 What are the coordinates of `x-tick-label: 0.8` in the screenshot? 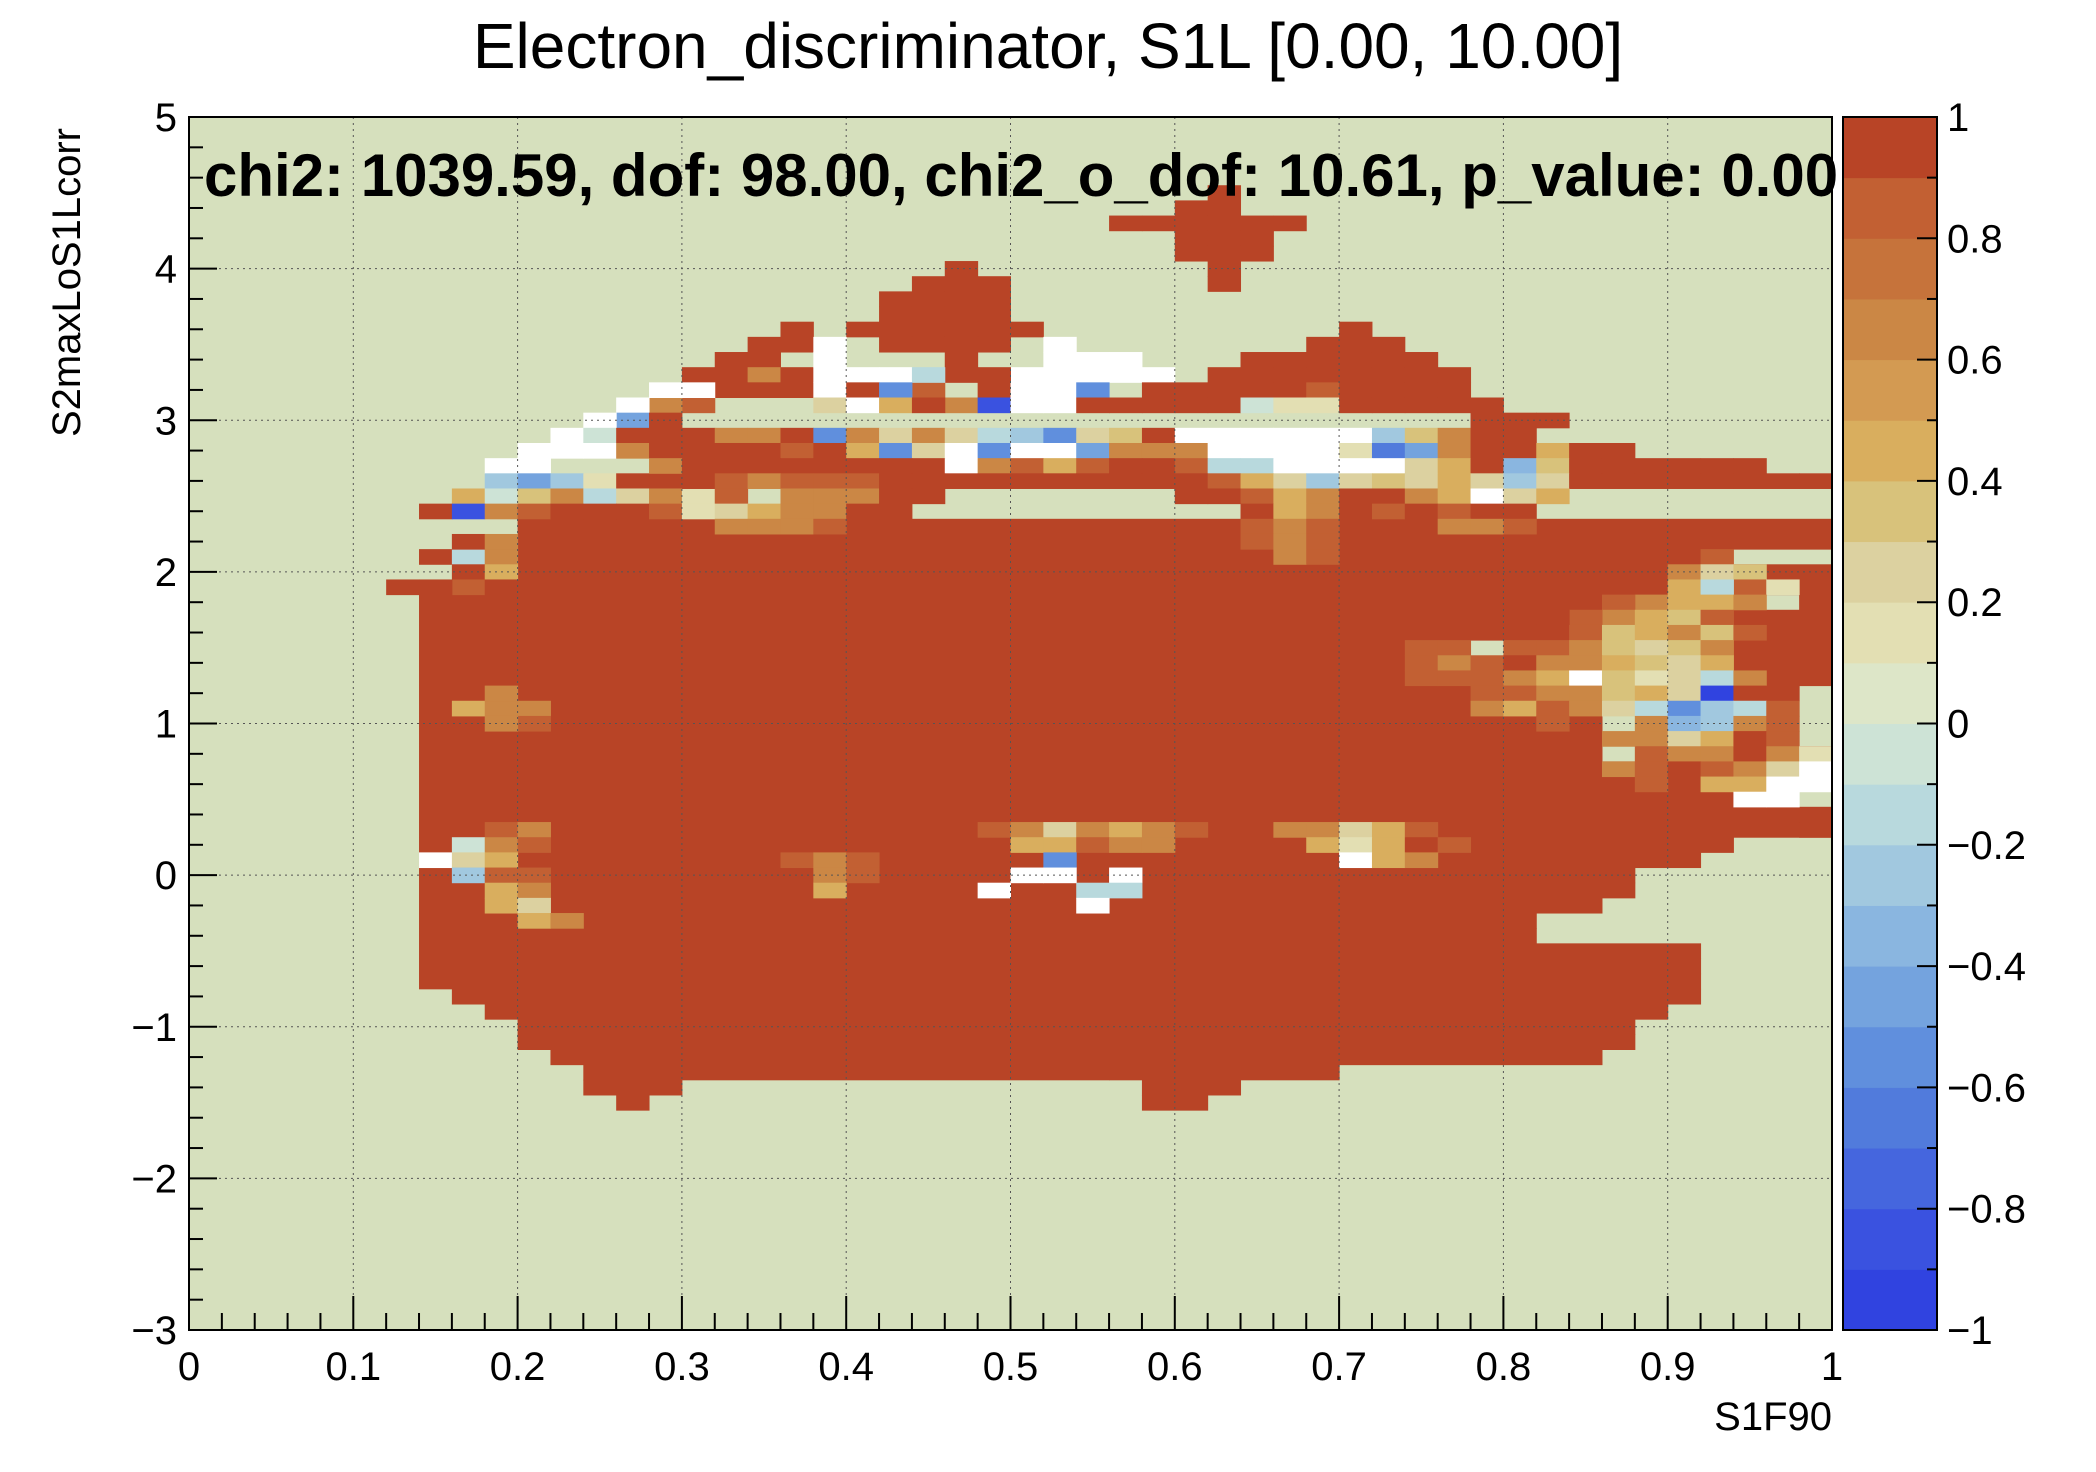 It's located at (1504, 1367).